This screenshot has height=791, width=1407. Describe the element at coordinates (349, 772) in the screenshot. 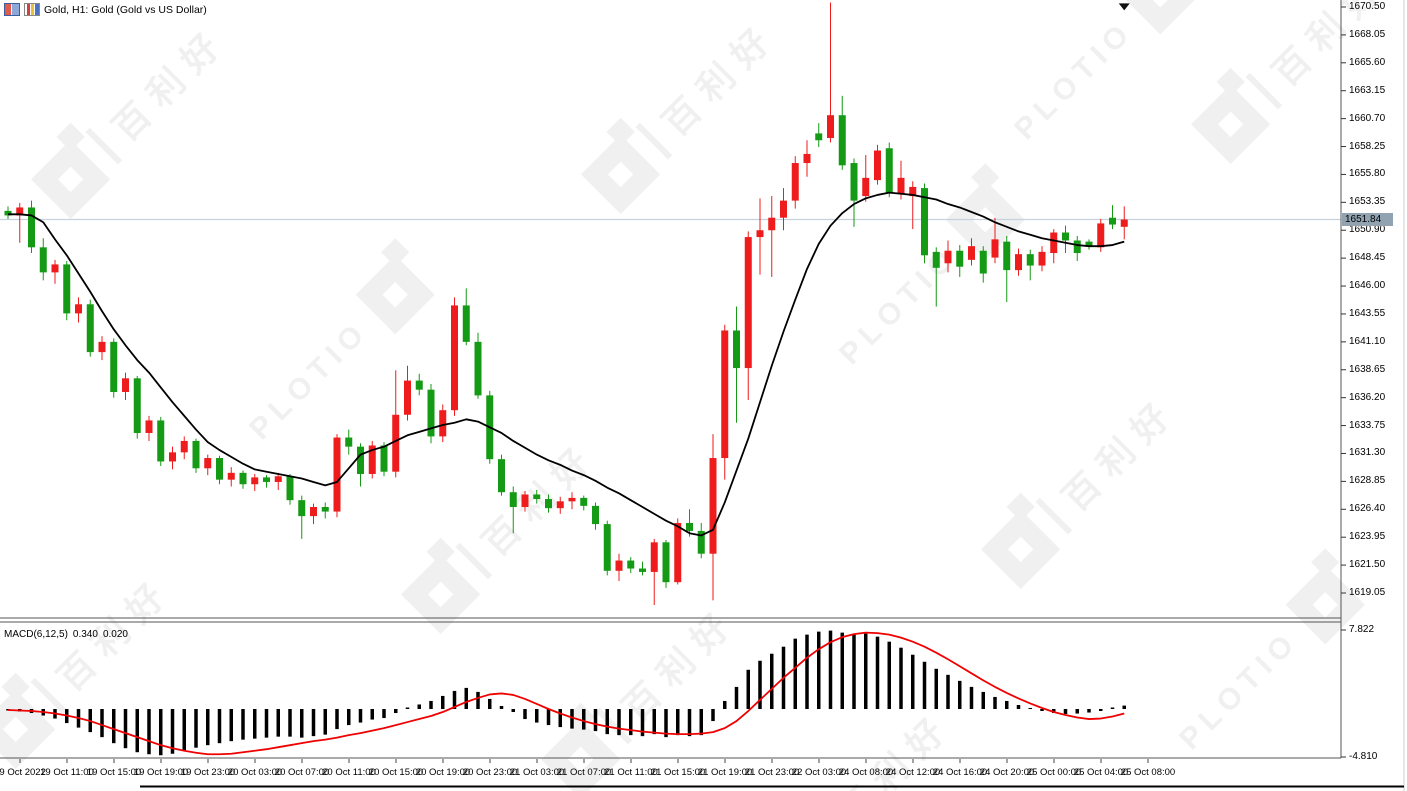

I see `time-axis-label: 20 Oct 11:00` at that location.